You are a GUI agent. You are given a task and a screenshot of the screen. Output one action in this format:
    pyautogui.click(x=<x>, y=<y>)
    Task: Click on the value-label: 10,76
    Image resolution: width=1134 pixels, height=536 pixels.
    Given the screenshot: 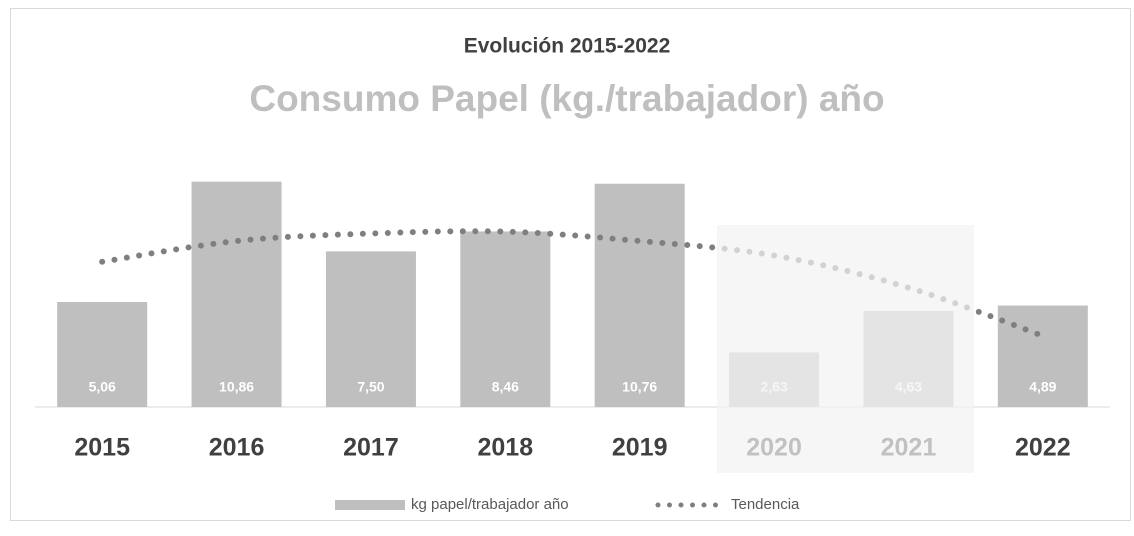 What is the action you would take?
    pyautogui.click(x=639, y=387)
    